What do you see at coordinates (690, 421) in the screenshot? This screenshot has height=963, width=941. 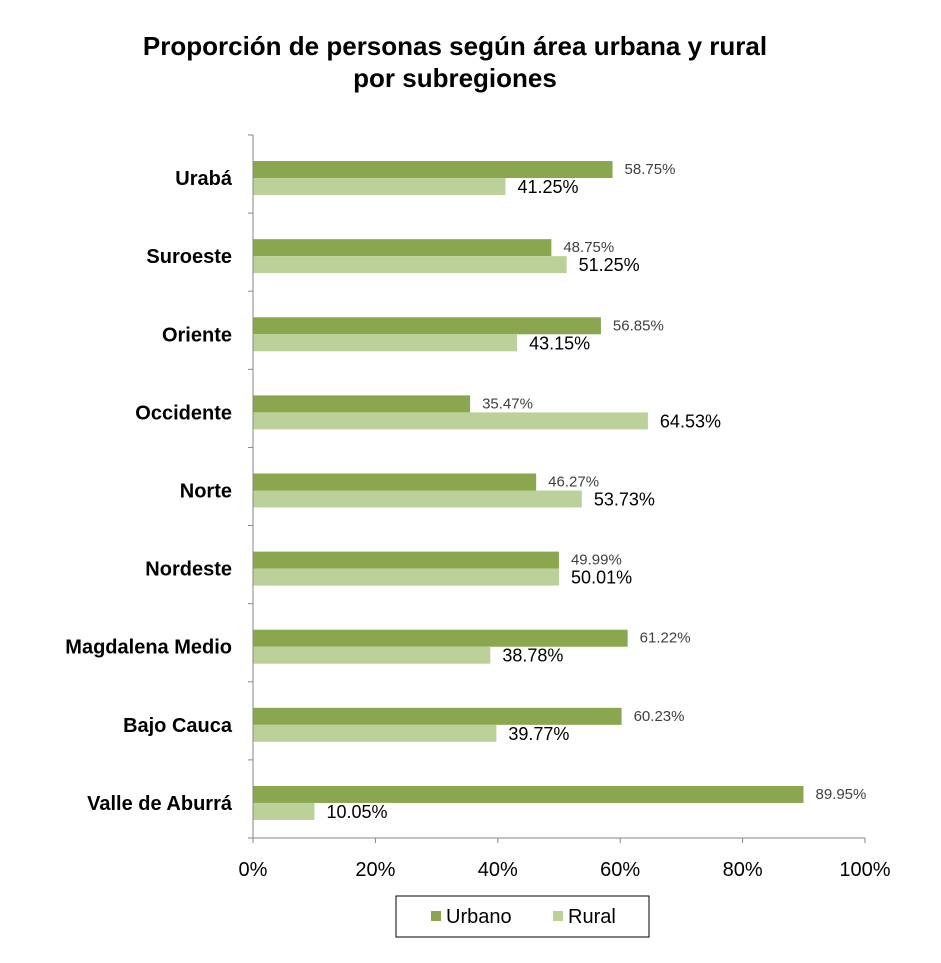 I see `data-label-rural: 64.53%` at bounding box center [690, 421].